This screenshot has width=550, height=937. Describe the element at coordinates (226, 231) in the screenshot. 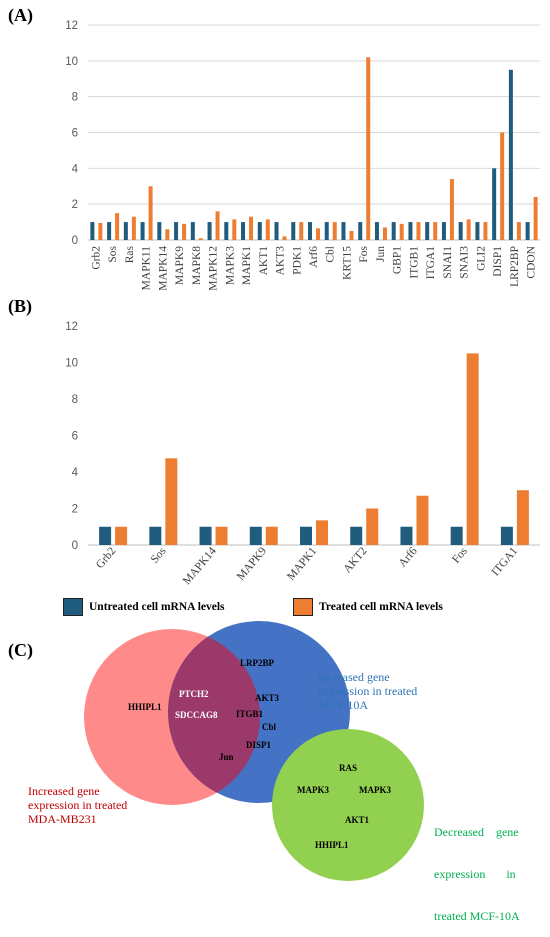

I see `chart-a-bar-untreated-mapk3` at that location.